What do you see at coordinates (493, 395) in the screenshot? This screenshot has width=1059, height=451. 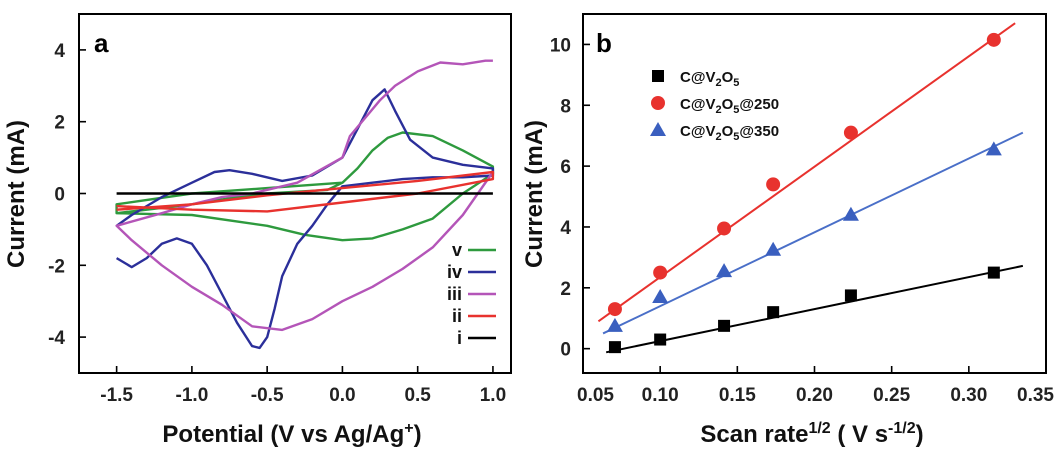 I see `panel-a-x-tick-label: 1.0` at bounding box center [493, 395].